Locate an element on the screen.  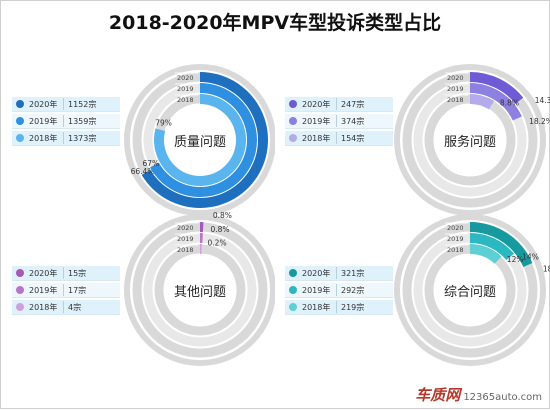
legend-row-2018: 2018年 154宗 is located at coordinates (339, 138).